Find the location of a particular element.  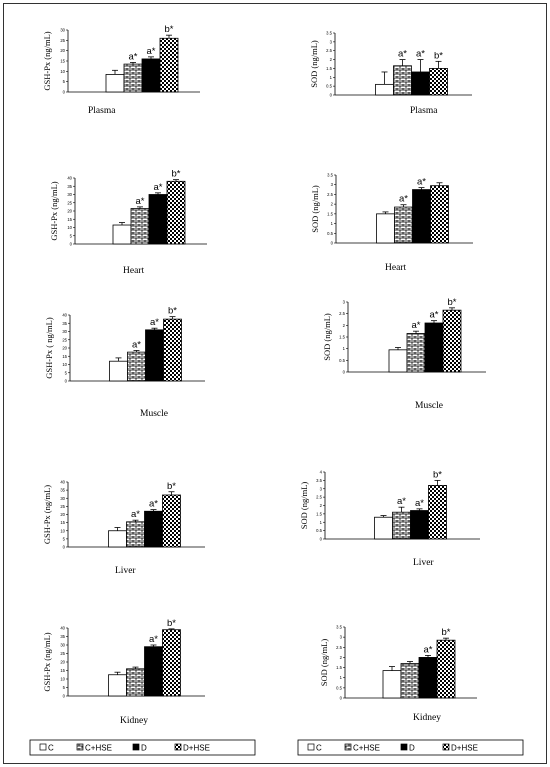

legend-right: C C+HSE D D+HSE is located at coordinates (410, 747).